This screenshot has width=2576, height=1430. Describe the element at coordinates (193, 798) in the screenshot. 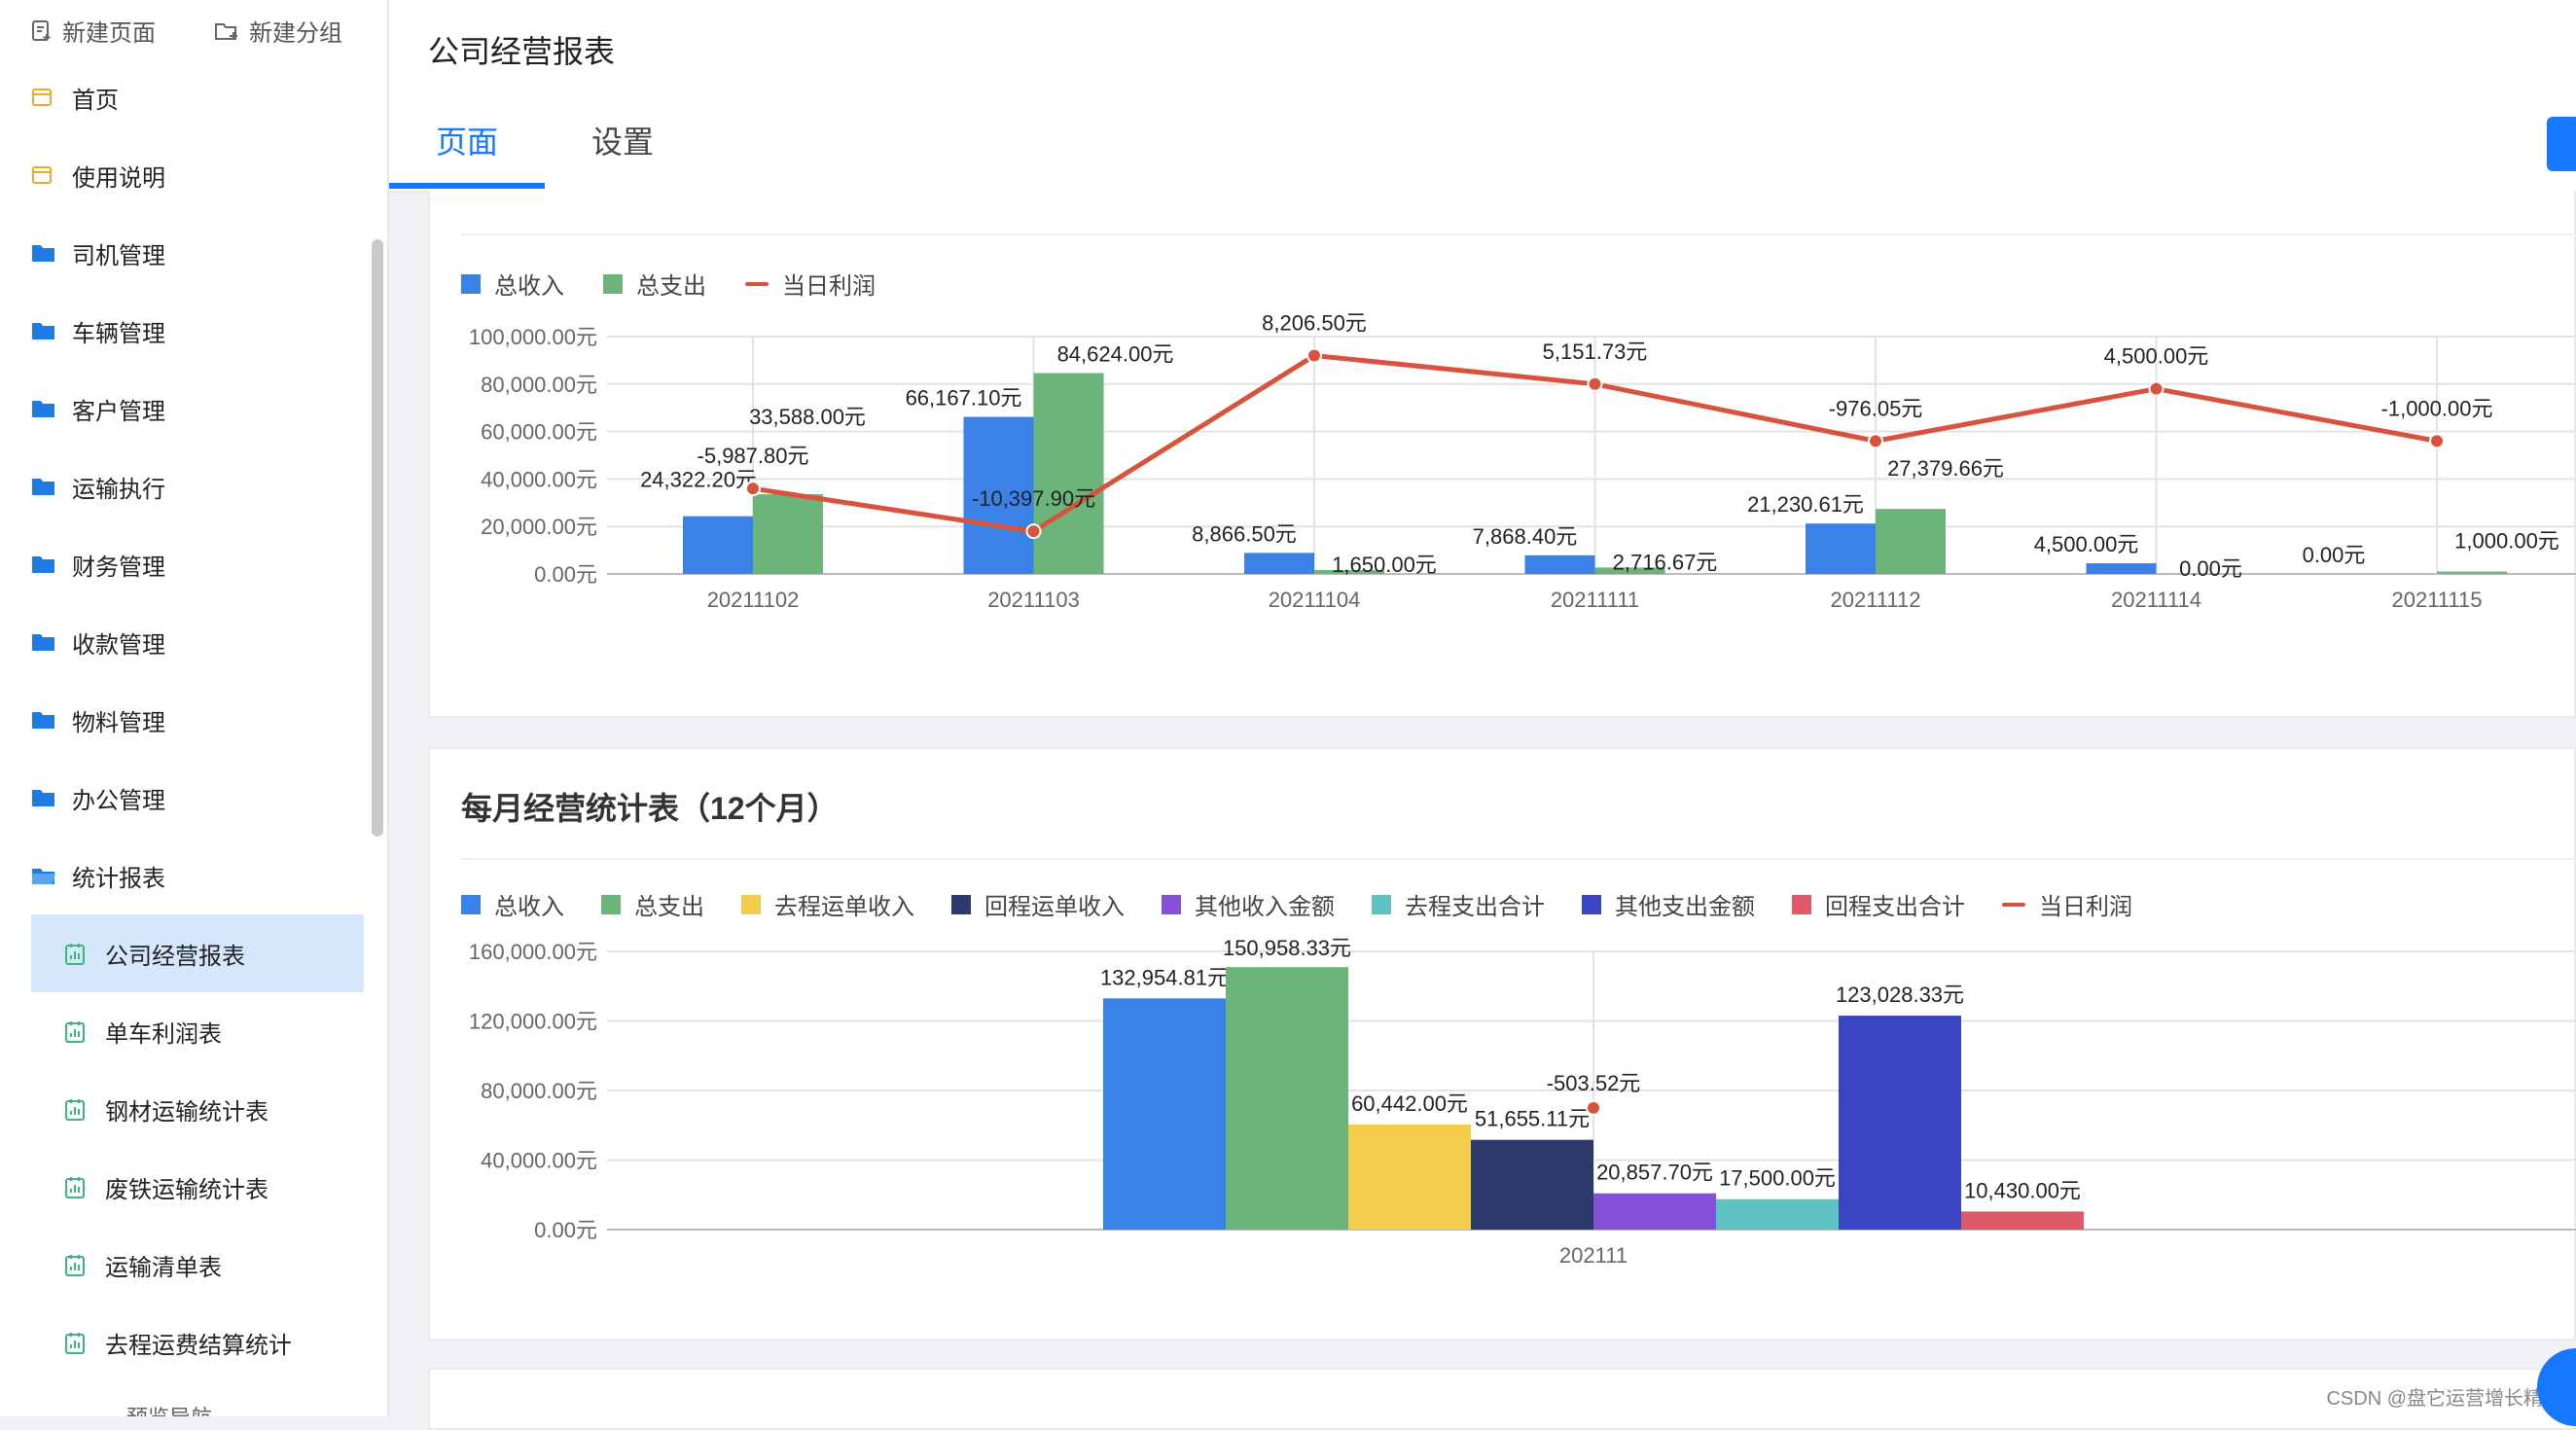

I see `sidebar-item-9: 办公管理` at that location.